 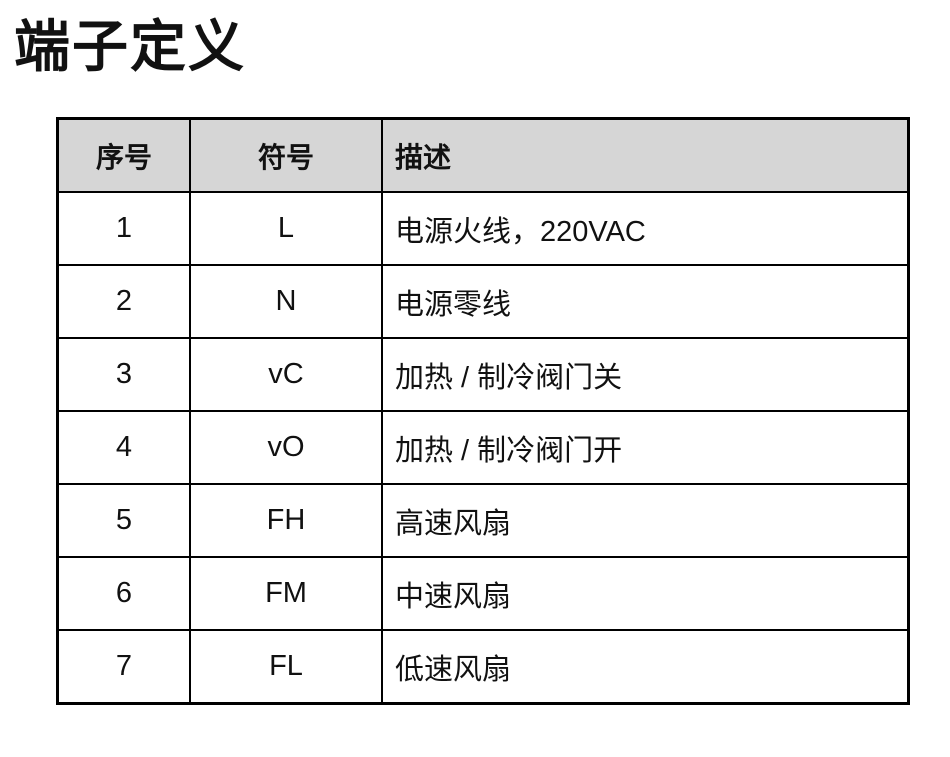 I want to click on cell-symbol: FH, so click(x=286, y=520).